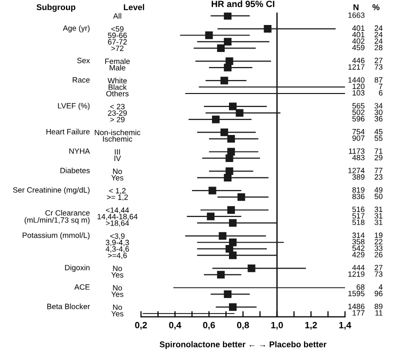 This screenshot has height=360, width=400. What do you see at coordinates (311, 326) in the screenshot?
I see `x-tick-label: 1,2` at bounding box center [311, 326].